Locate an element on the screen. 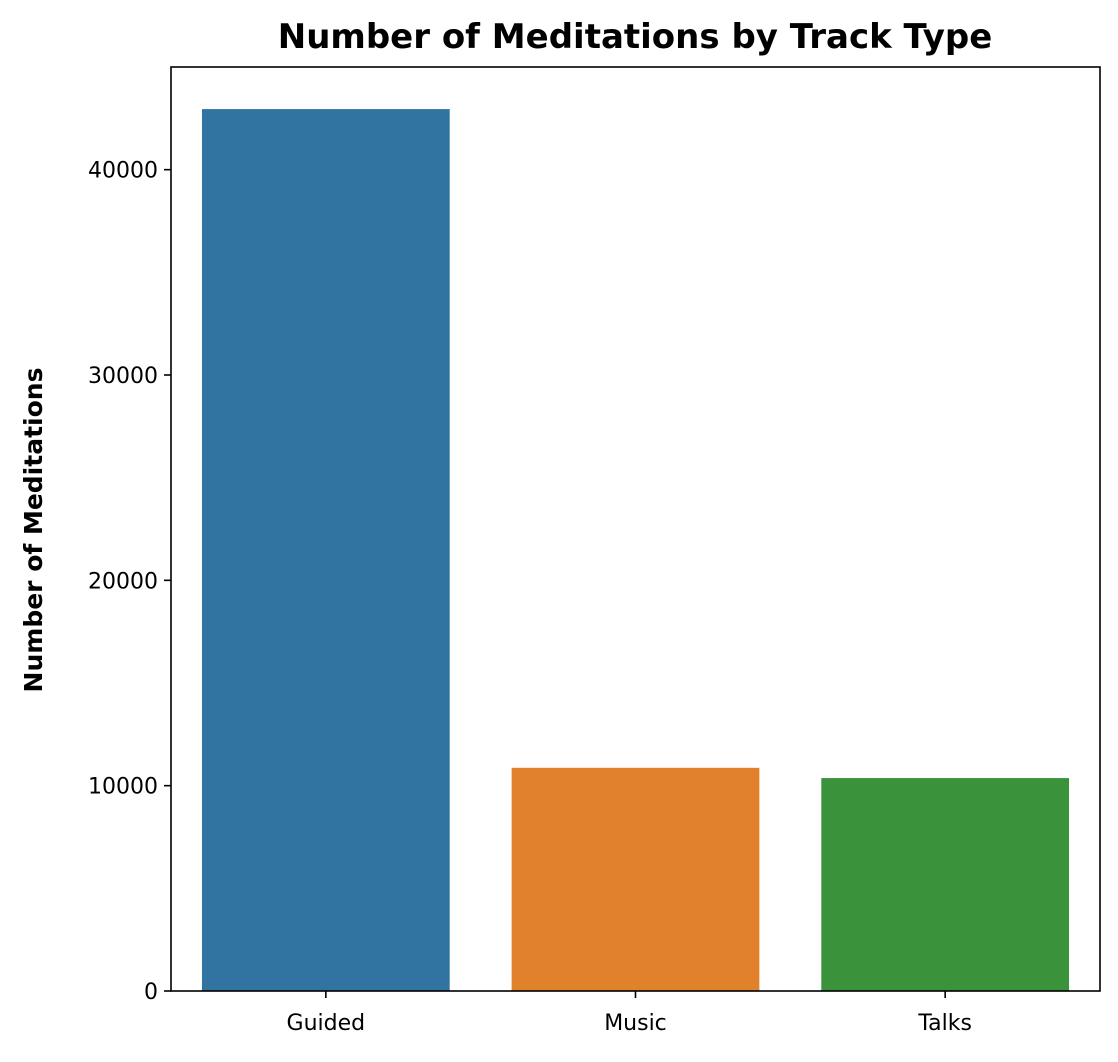  y-tick-label: 40000 is located at coordinates (123, 171).